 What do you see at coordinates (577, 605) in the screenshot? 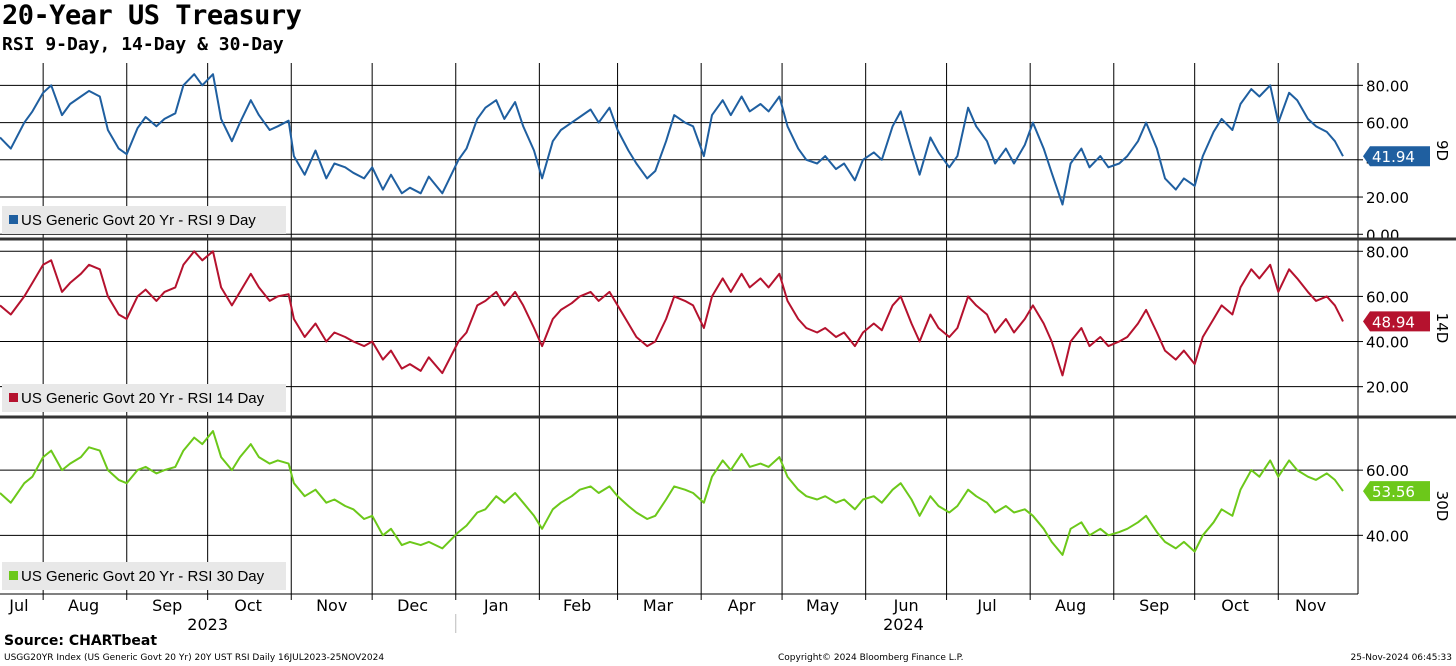
I see `x-tick-label: Feb` at bounding box center [577, 605].